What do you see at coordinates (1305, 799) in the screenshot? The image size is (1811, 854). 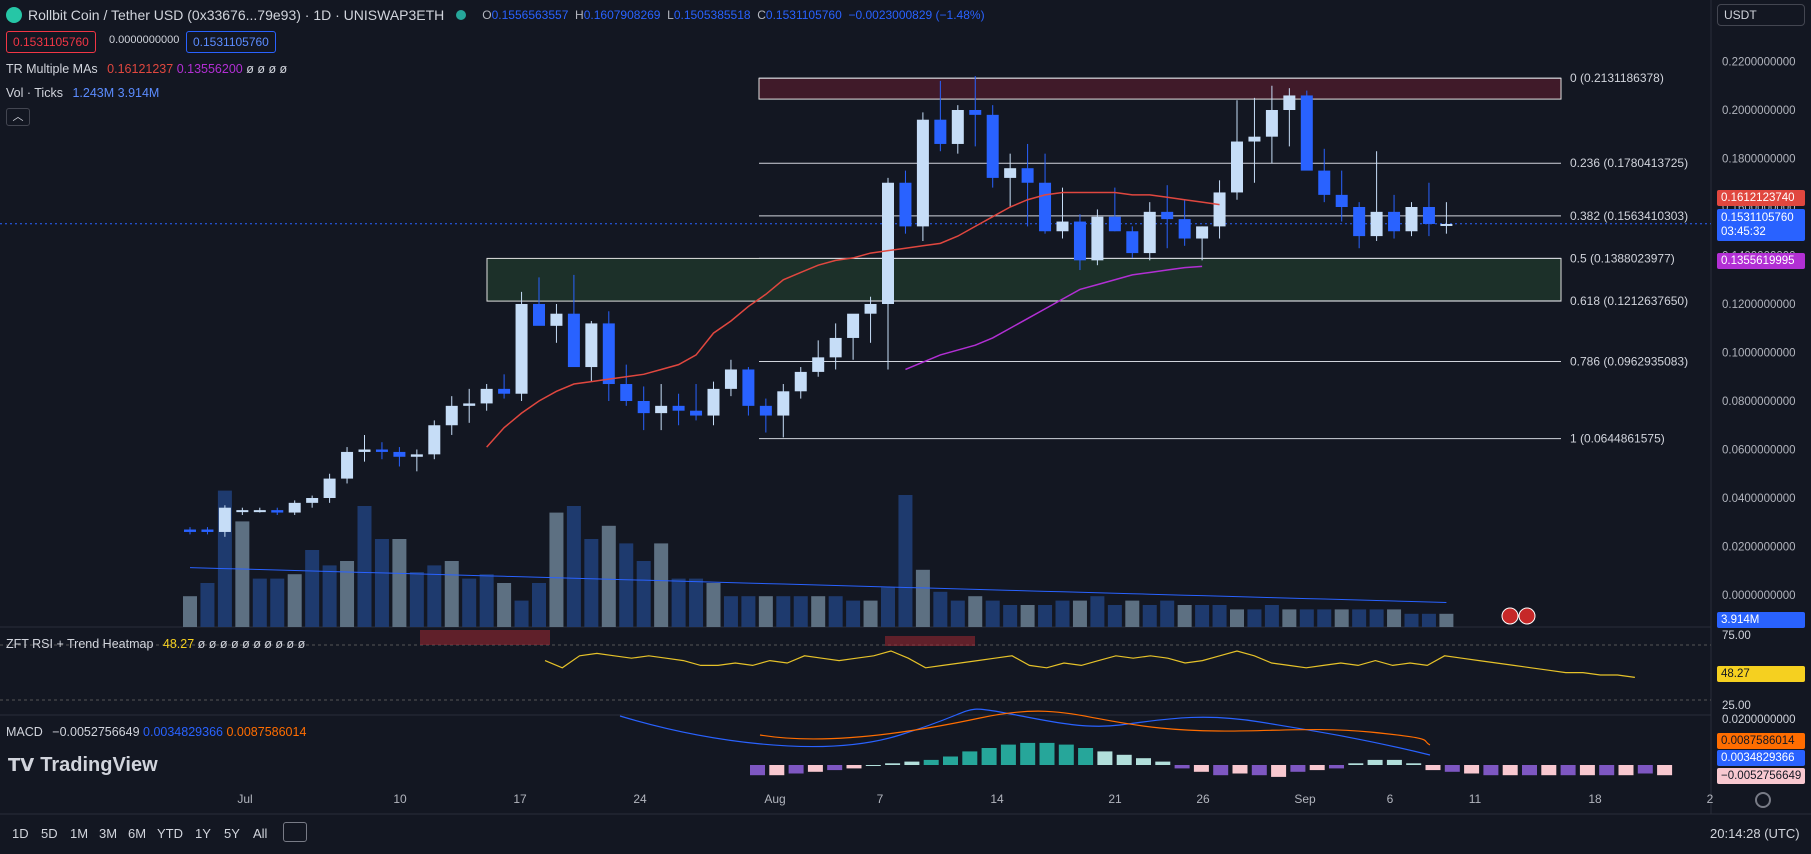 I see `time-axis-label: Sep` at bounding box center [1305, 799].